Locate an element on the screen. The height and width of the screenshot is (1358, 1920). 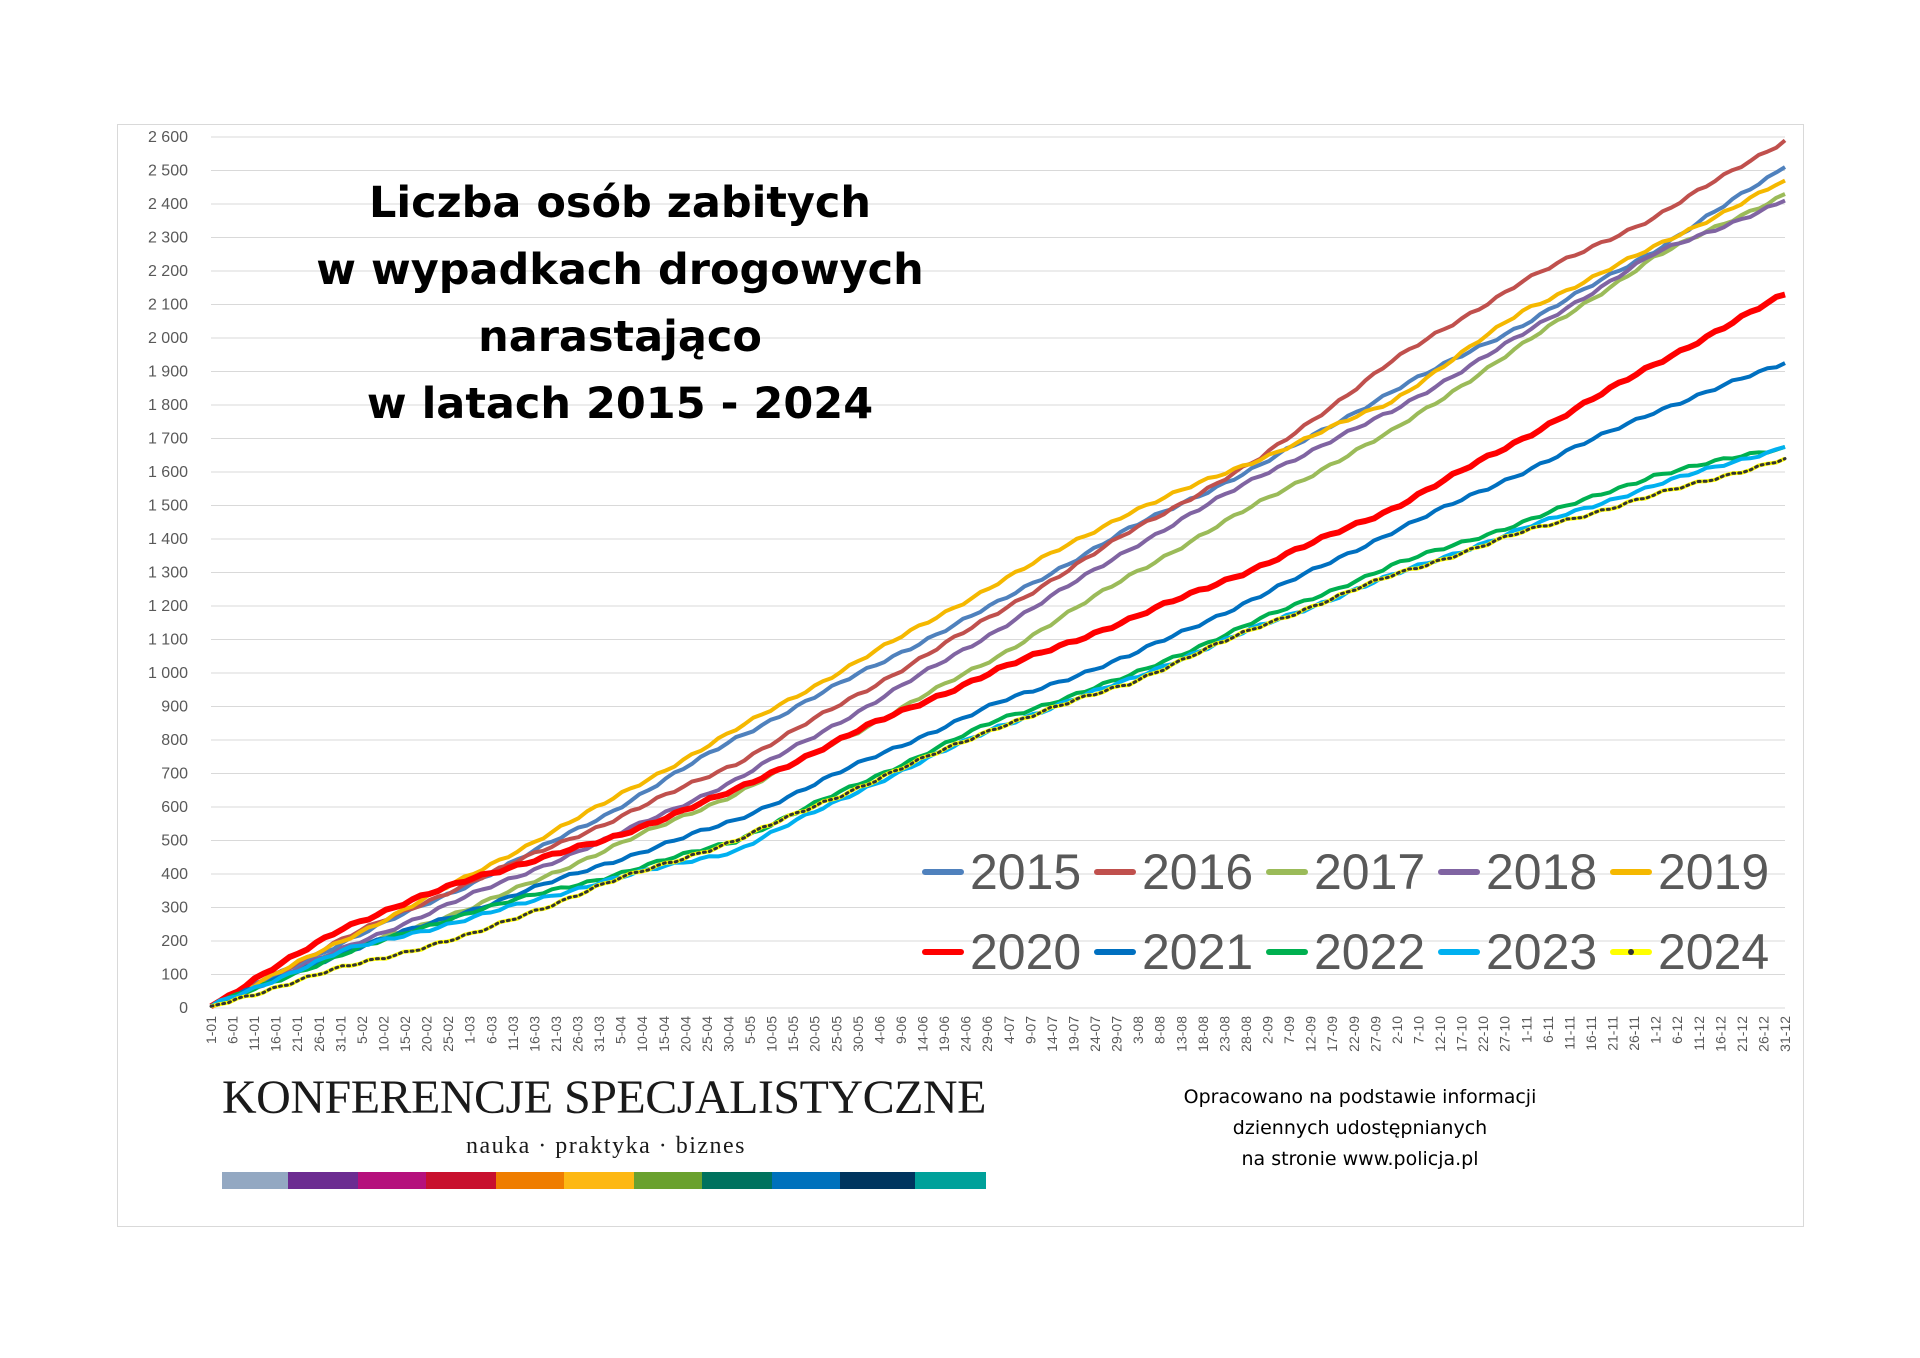
x-tick-label: 15-05 is located at coordinates (793, 1034).